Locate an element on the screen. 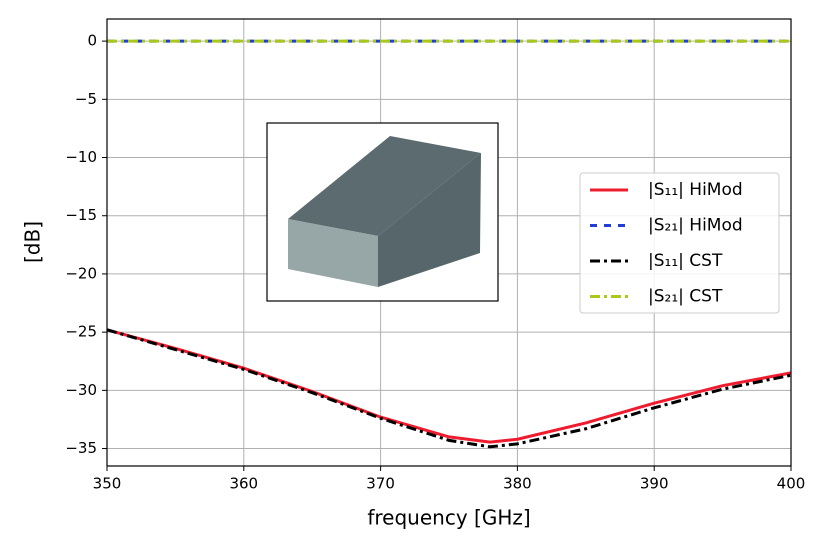 This screenshot has width=830, height=558. x-axis-label: frequency [GHz] is located at coordinates (448, 518).